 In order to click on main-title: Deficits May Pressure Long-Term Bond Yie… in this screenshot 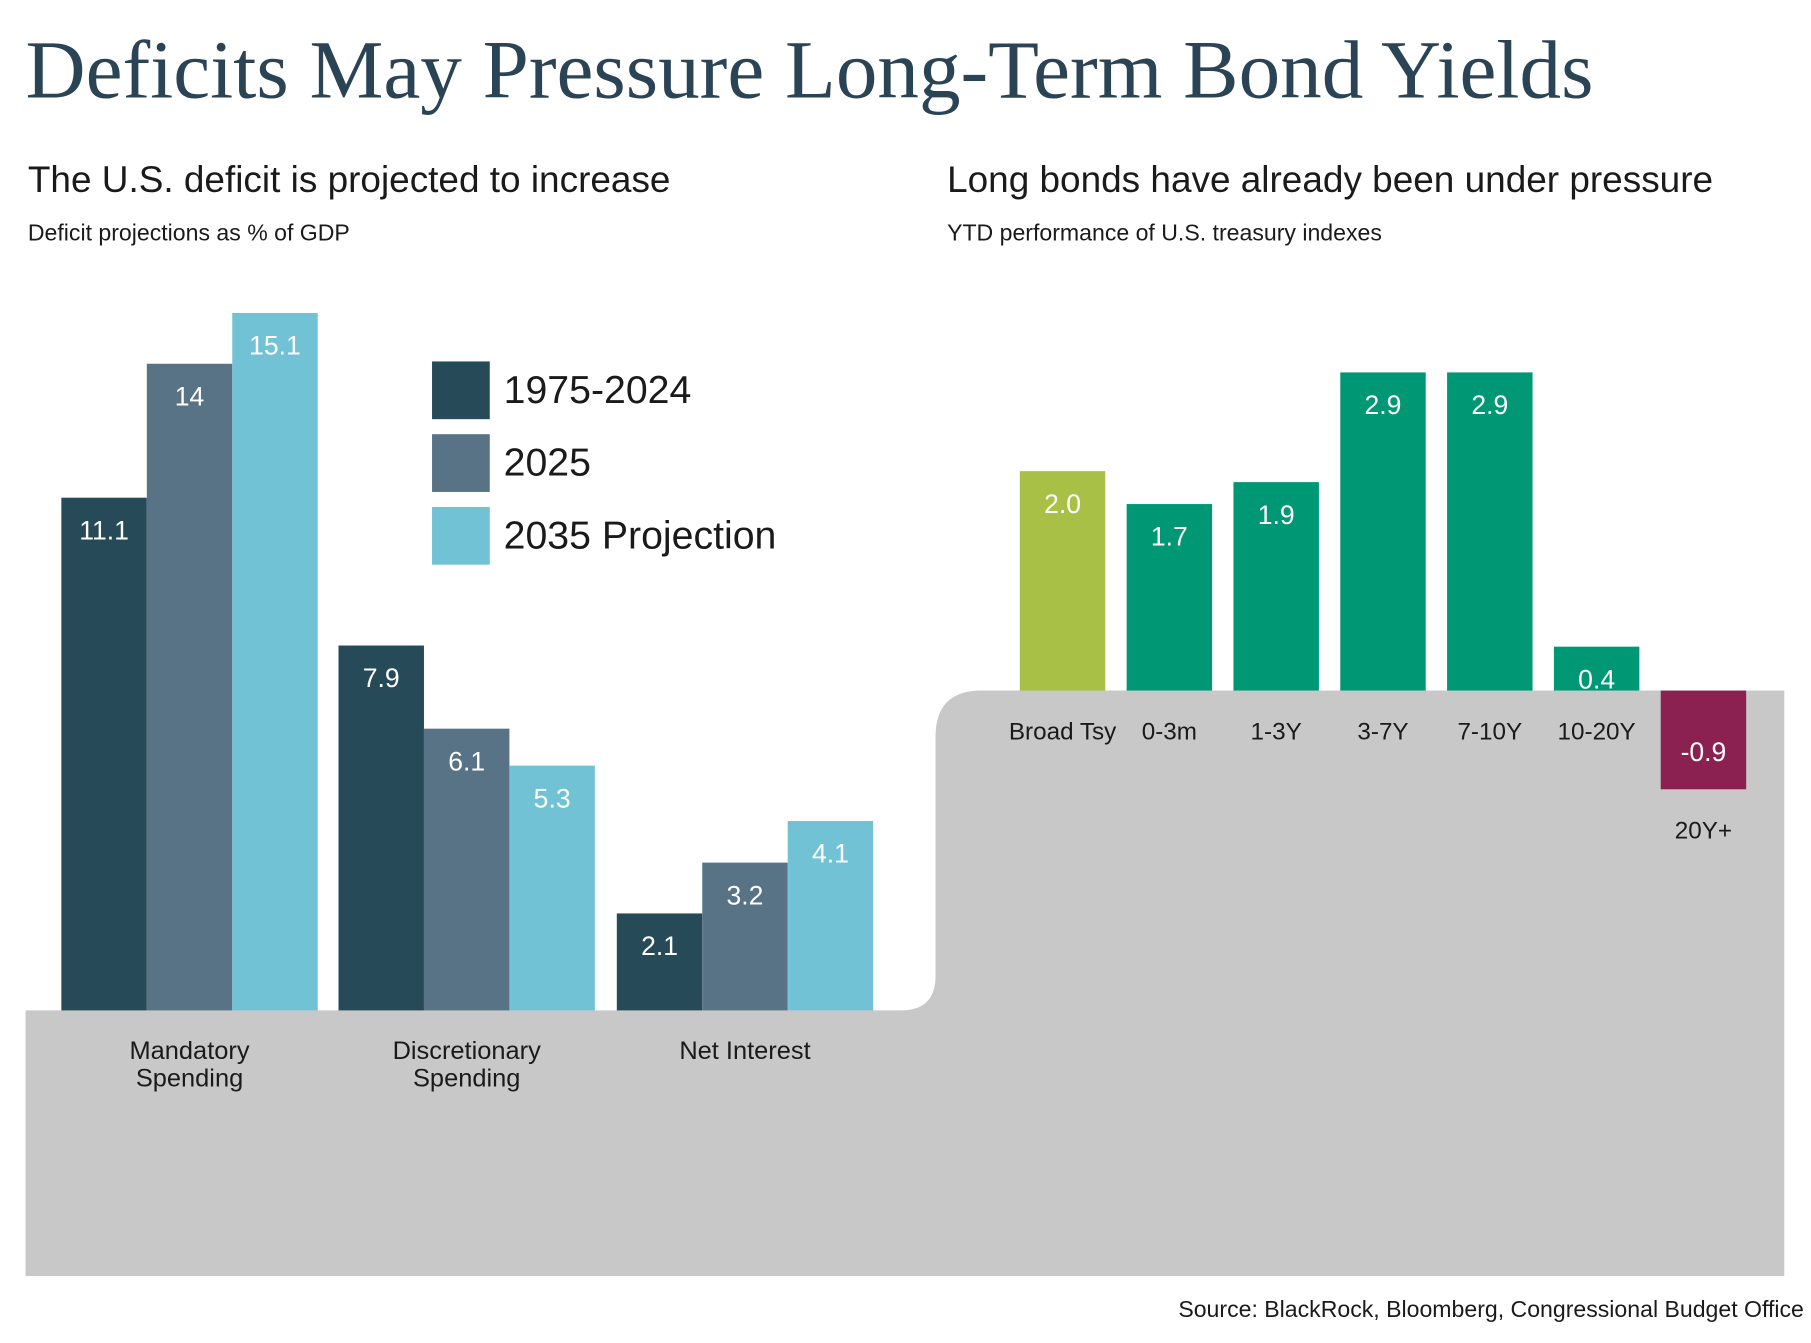, I will do `click(810, 70)`.